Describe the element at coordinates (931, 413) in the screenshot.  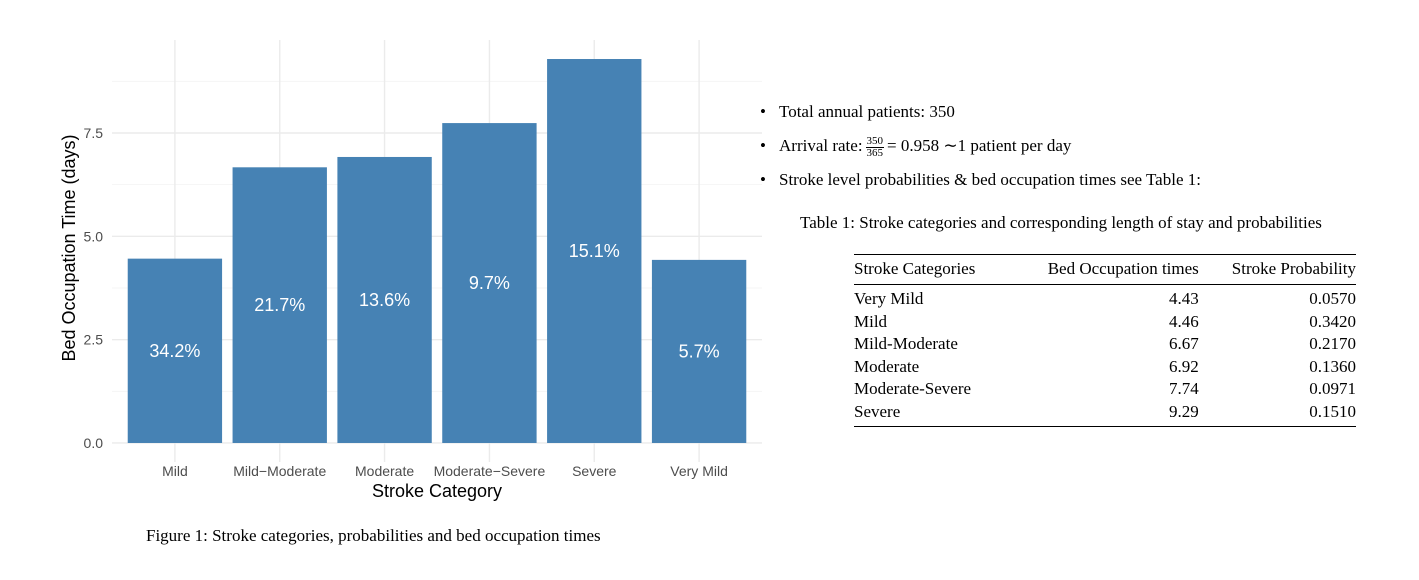
I see `table-cell: Severe` at that location.